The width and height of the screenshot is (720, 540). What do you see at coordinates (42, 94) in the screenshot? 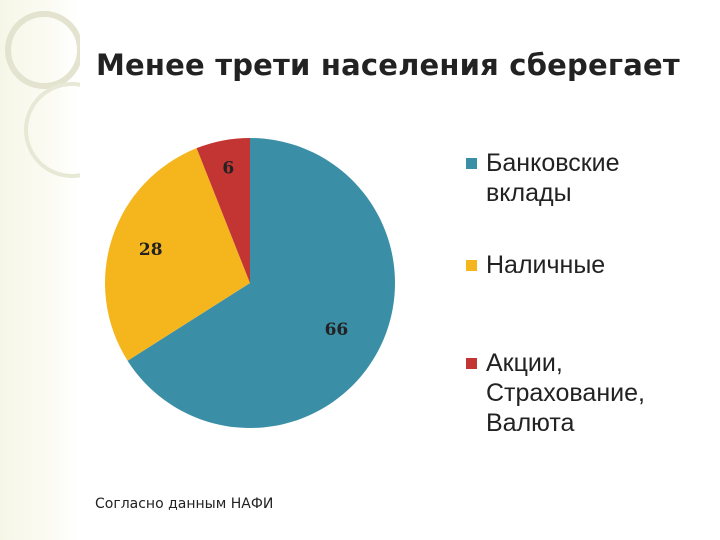
I see `decorative-circles` at bounding box center [42, 94].